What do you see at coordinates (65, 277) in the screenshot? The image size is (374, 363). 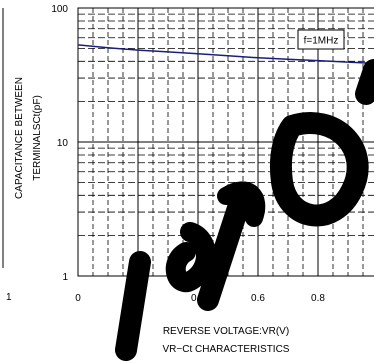 I see `y-tick-label: 1` at bounding box center [65, 277].